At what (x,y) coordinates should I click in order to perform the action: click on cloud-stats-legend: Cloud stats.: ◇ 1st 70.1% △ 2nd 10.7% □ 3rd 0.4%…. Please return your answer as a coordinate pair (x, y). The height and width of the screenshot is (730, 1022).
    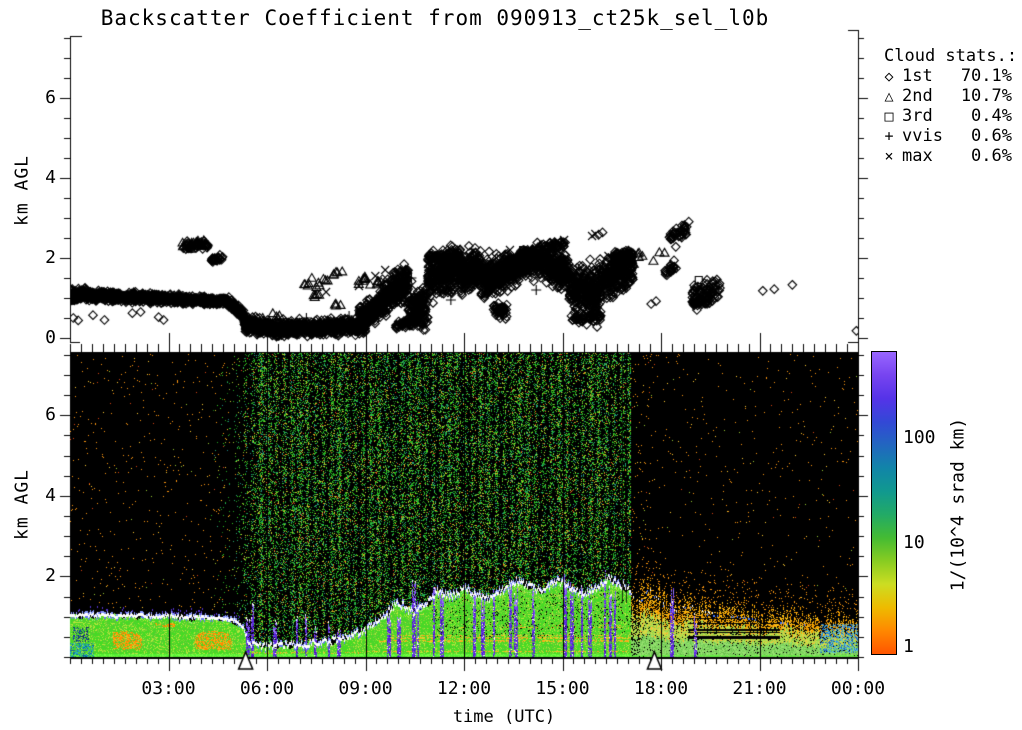
    Looking at the image, I should click on (949, 106).